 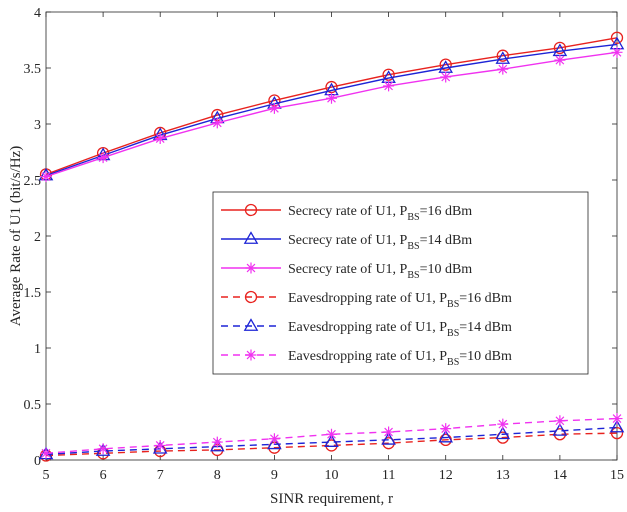 What do you see at coordinates (617, 475) in the screenshot?
I see `x-tick-label: 15` at bounding box center [617, 475].